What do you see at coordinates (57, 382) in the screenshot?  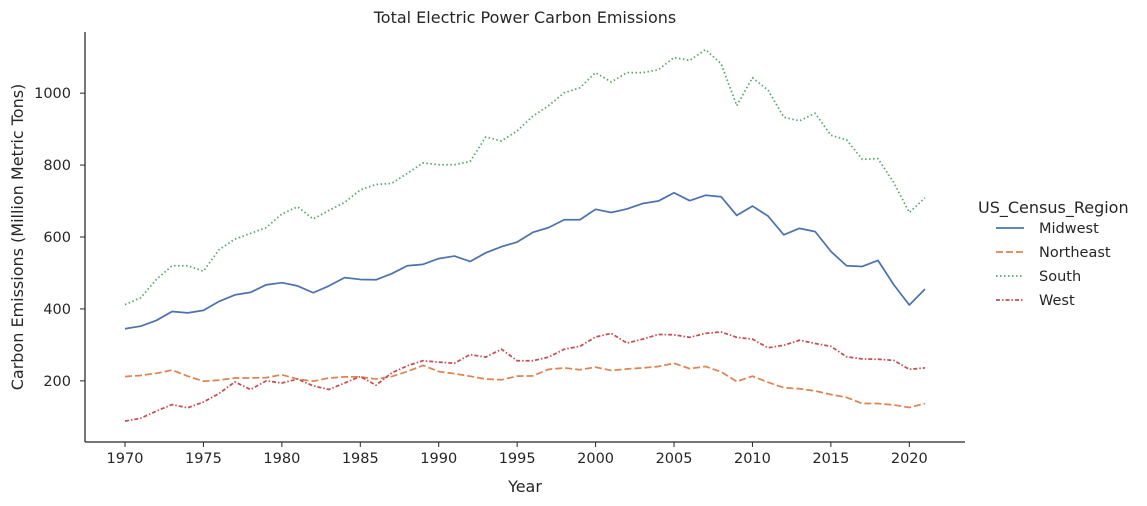 I see `y-tick-label: 200` at bounding box center [57, 382].